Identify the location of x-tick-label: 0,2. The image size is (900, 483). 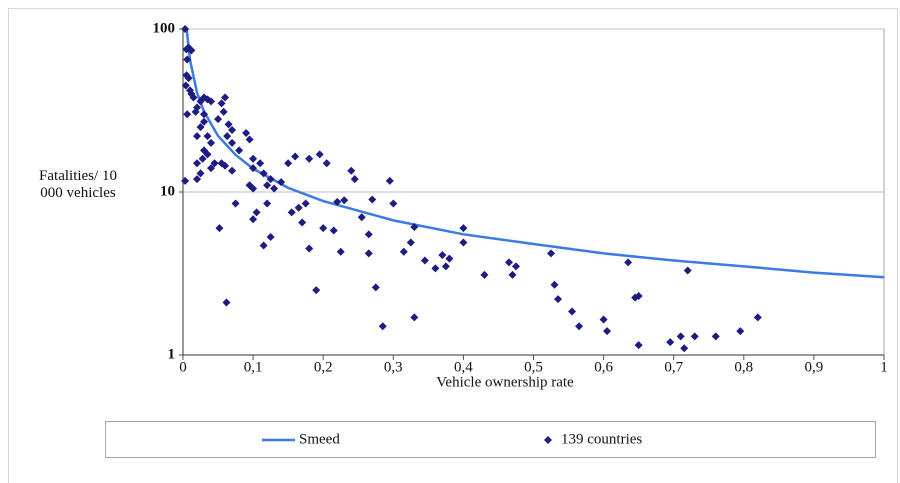
(323, 367).